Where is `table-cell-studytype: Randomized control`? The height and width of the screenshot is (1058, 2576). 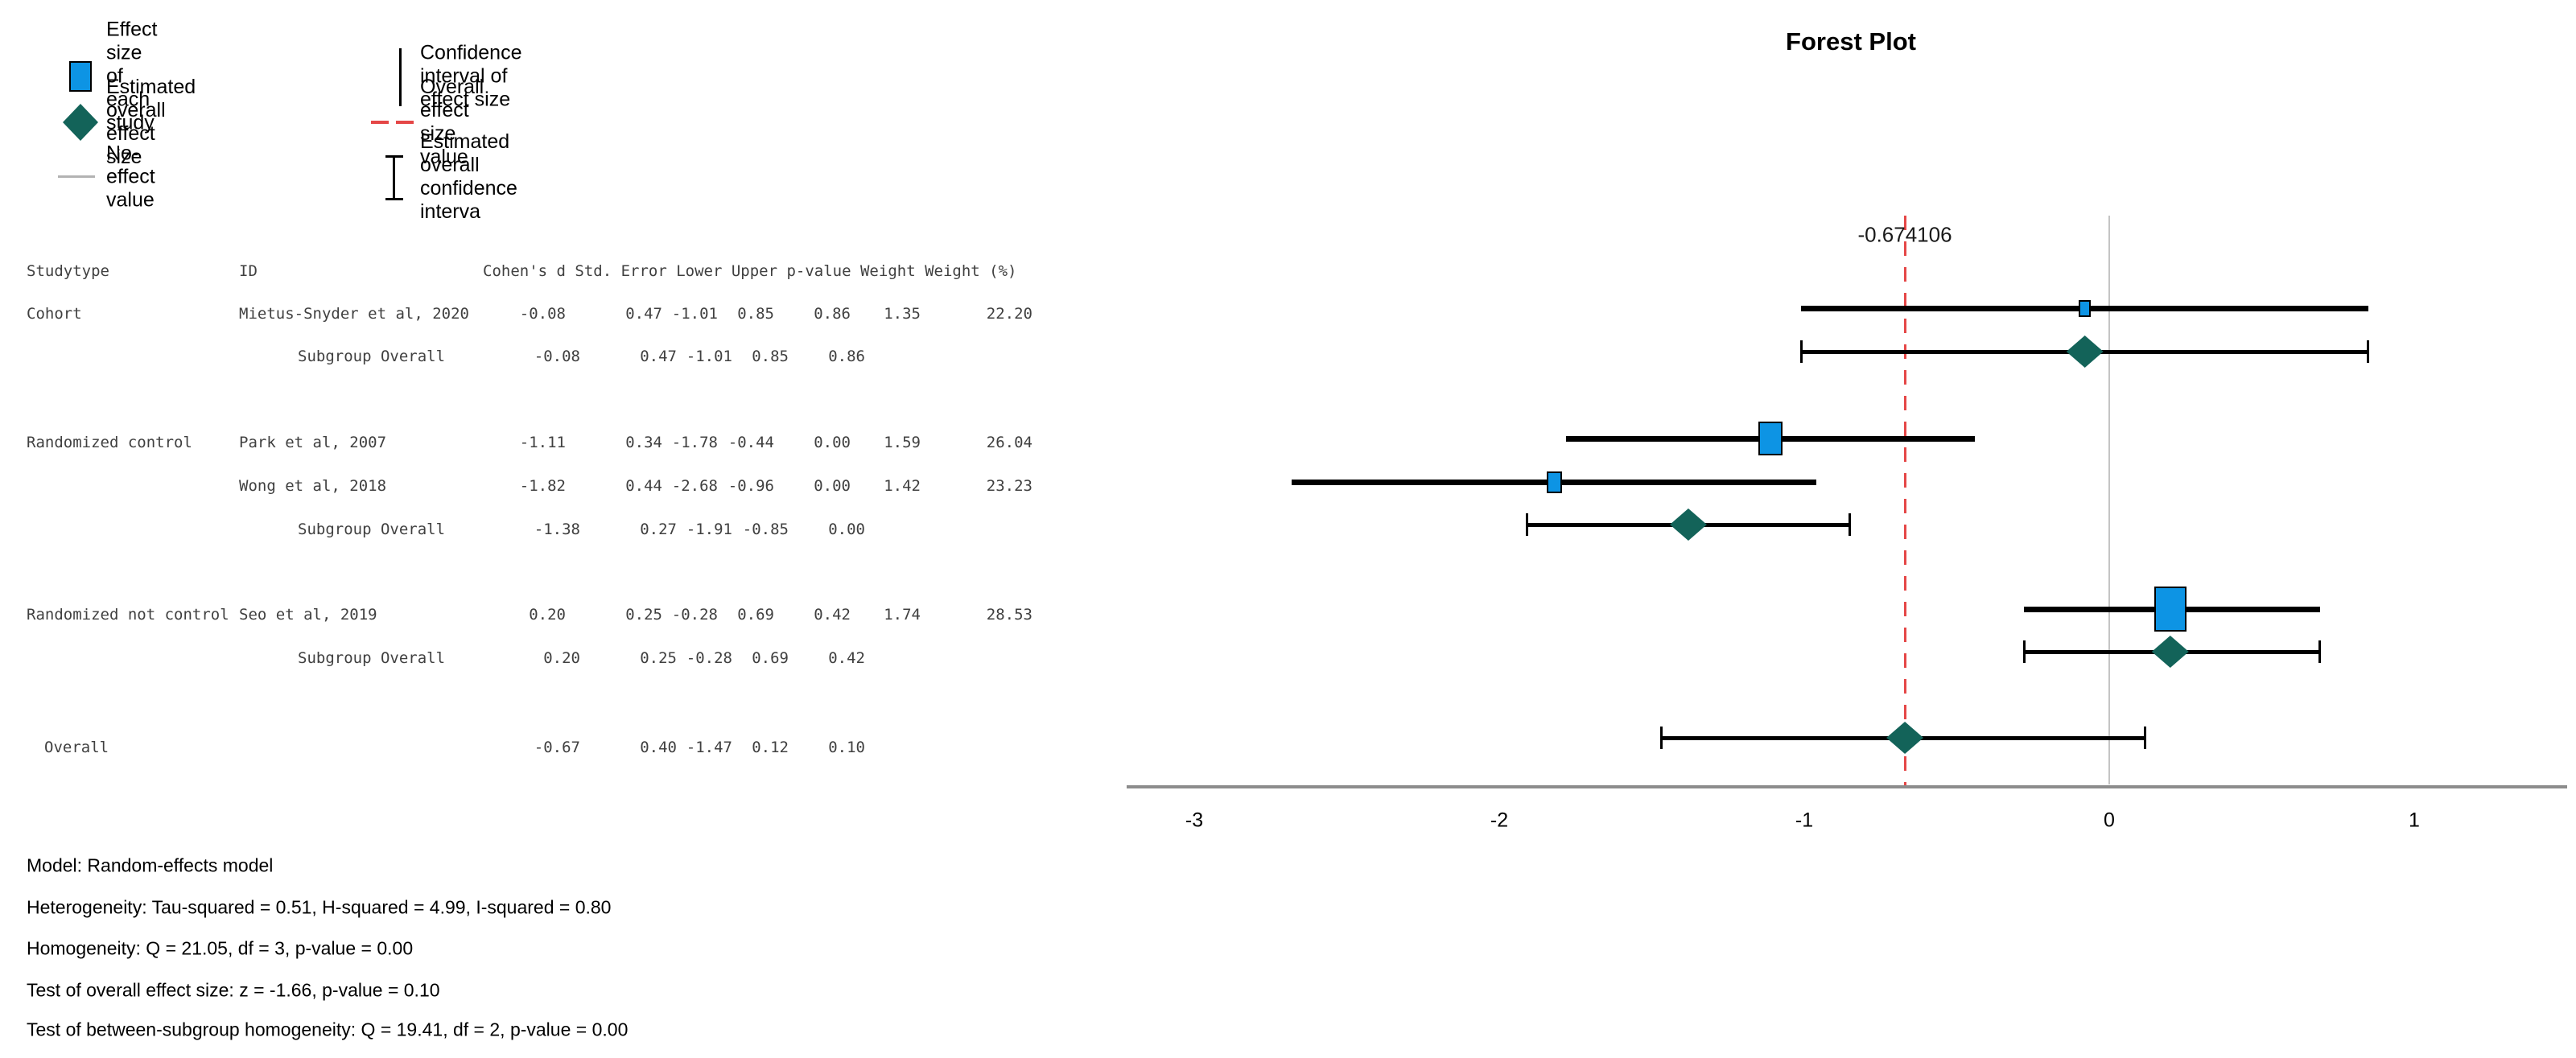
table-cell-studytype: Randomized control is located at coordinates (109, 442).